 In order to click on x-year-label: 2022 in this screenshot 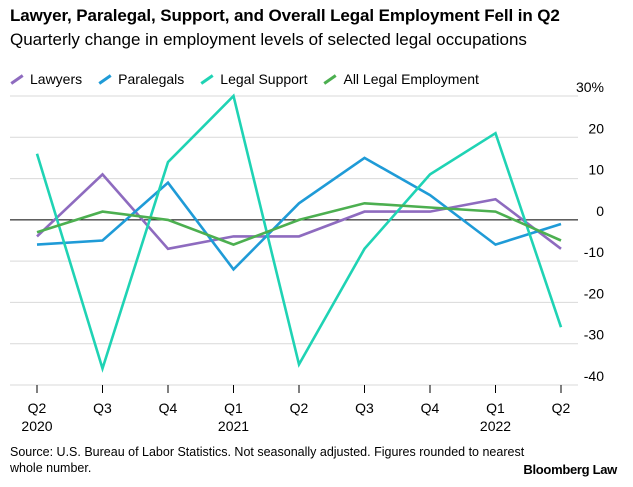, I will do `click(495, 426)`.